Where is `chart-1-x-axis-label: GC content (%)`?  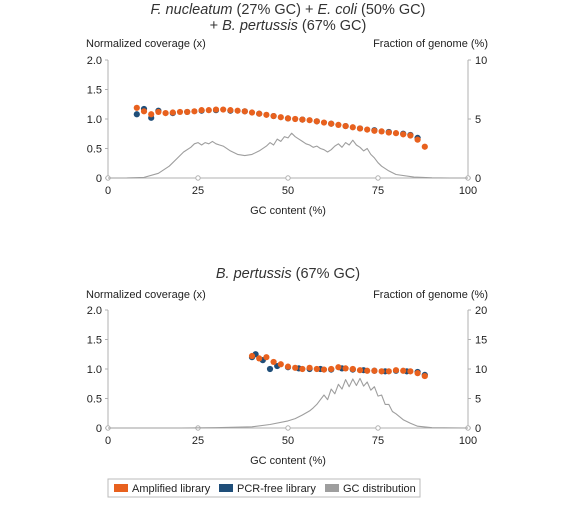 chart-1-x-axis-label: GC content (%) is located at coordinates (288, 211).